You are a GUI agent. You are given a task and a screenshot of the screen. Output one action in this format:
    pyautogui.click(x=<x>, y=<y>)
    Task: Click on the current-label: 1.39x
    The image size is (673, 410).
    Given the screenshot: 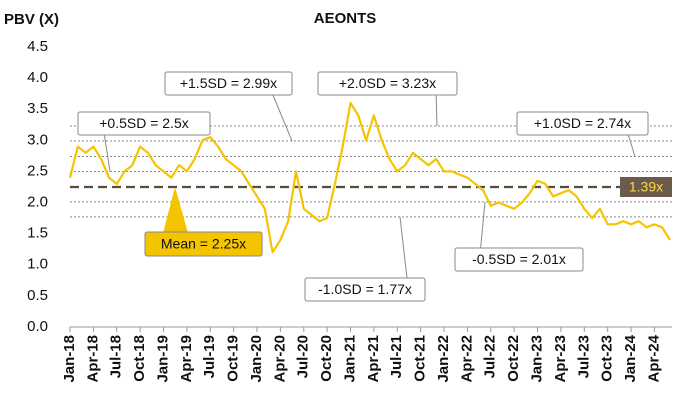 What is the action you would take?
    pyautogui.click(x=646, y=187)
    